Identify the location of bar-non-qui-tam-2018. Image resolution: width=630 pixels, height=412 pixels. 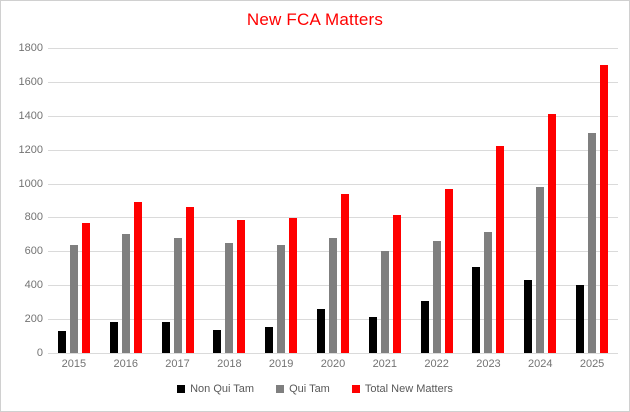
(217, 341).